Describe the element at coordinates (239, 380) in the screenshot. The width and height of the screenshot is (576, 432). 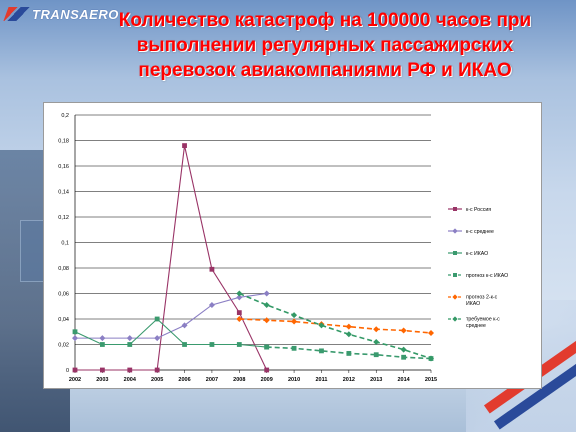
I see `x-tick-label: 2008` at that location.